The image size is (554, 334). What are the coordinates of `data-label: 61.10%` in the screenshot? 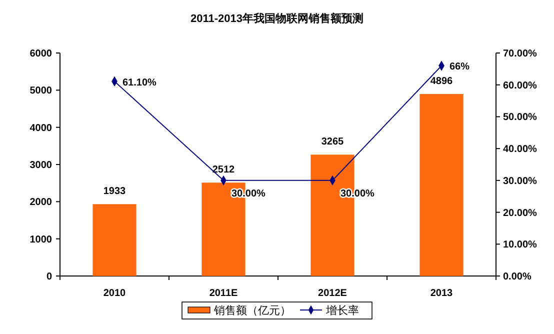 It's located at (139, 82).